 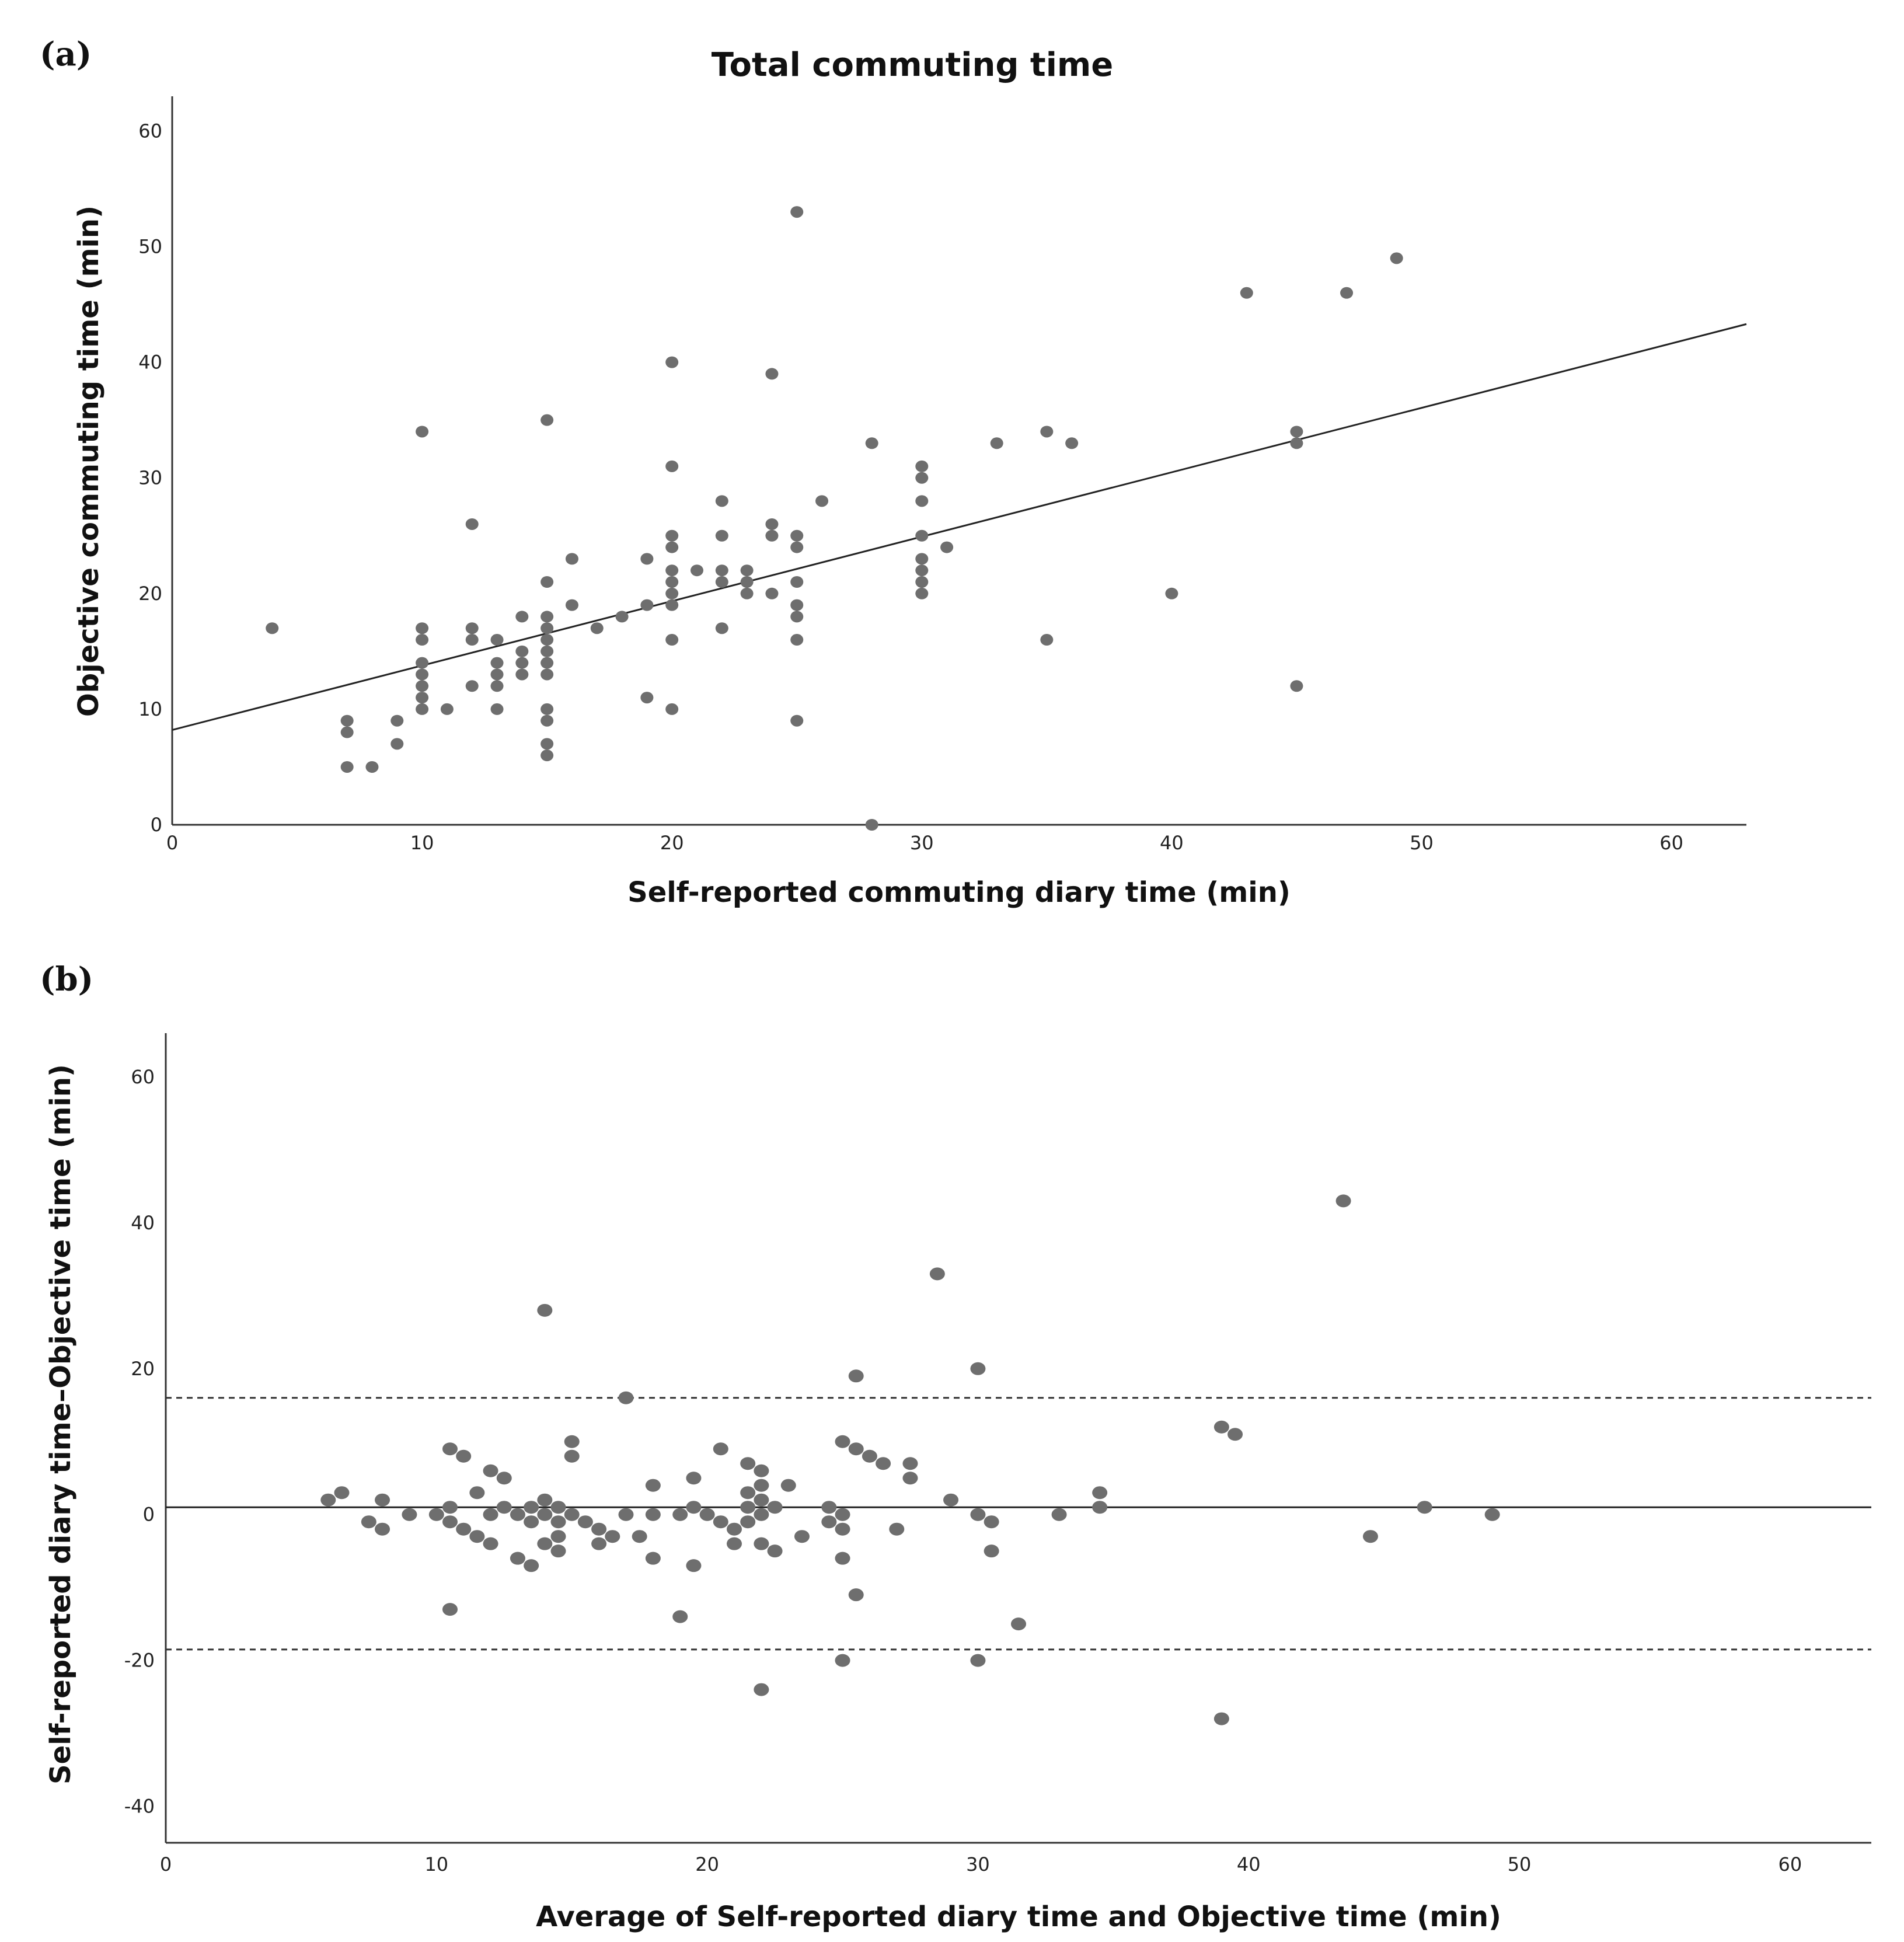 What do you see at coordinates (150, 247) in the screenshot?
I see `y-tick-label: 50` at bounding box center [150, 247].